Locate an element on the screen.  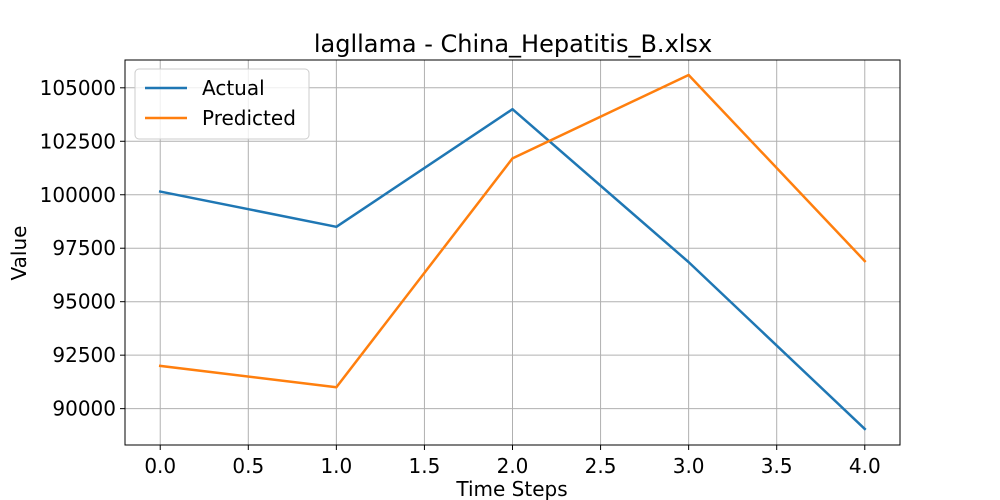
legend-box is located at coordinates (222, 104).